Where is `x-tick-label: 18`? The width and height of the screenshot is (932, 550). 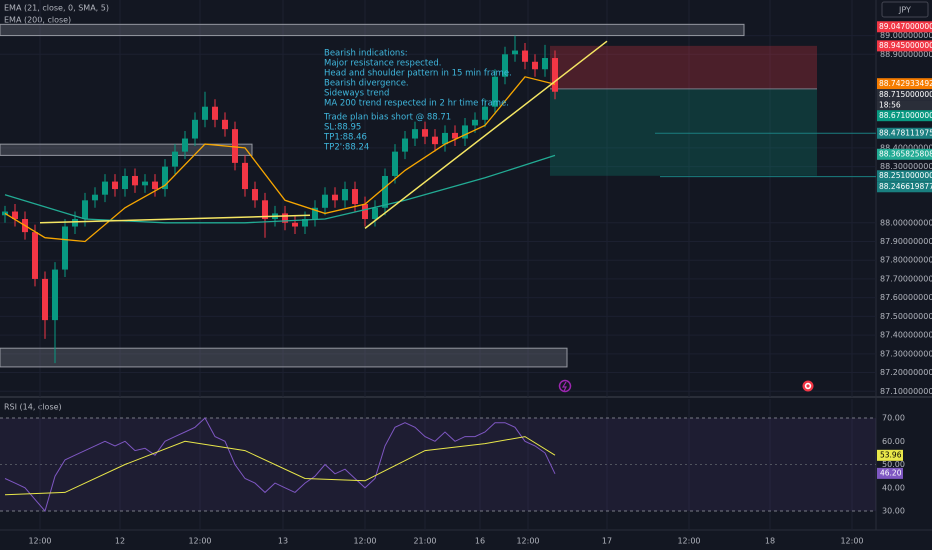 x-tick-label: 18 is located at coordinates (770, 541).